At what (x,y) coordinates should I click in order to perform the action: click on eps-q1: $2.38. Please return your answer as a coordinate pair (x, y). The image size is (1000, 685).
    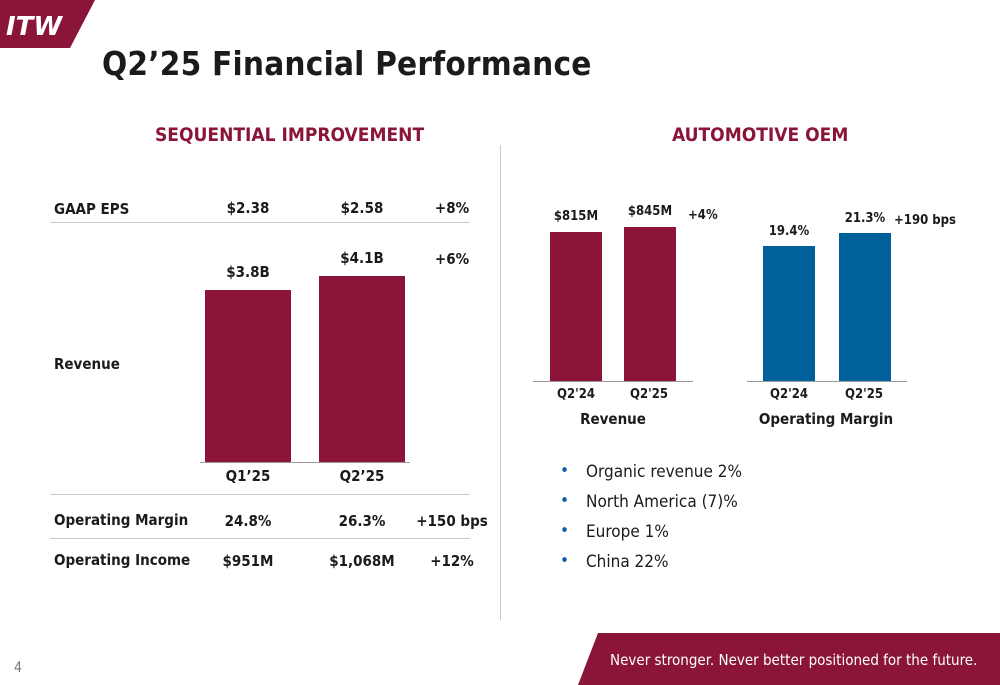
    Looking at the image, I should click on (248, 208).